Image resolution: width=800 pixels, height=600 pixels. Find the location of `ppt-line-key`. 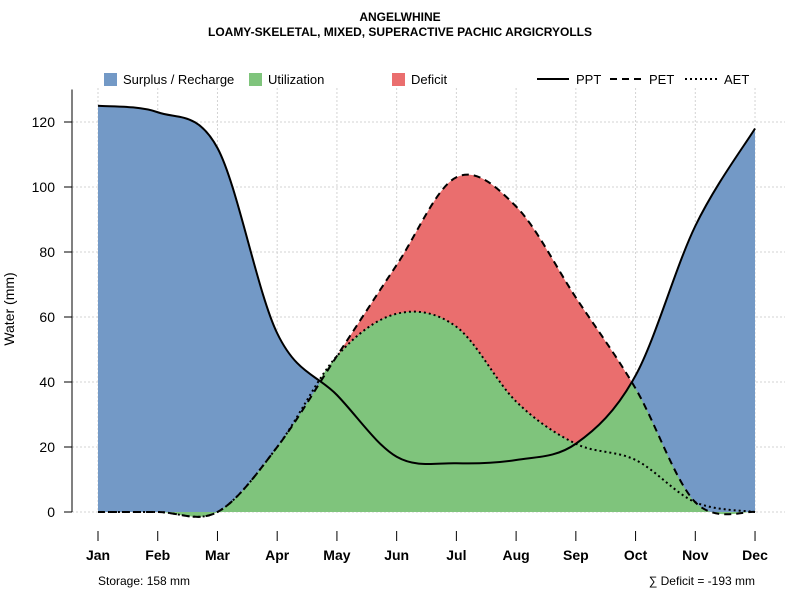

ppt-line-key is located at coordinates (553, 79).